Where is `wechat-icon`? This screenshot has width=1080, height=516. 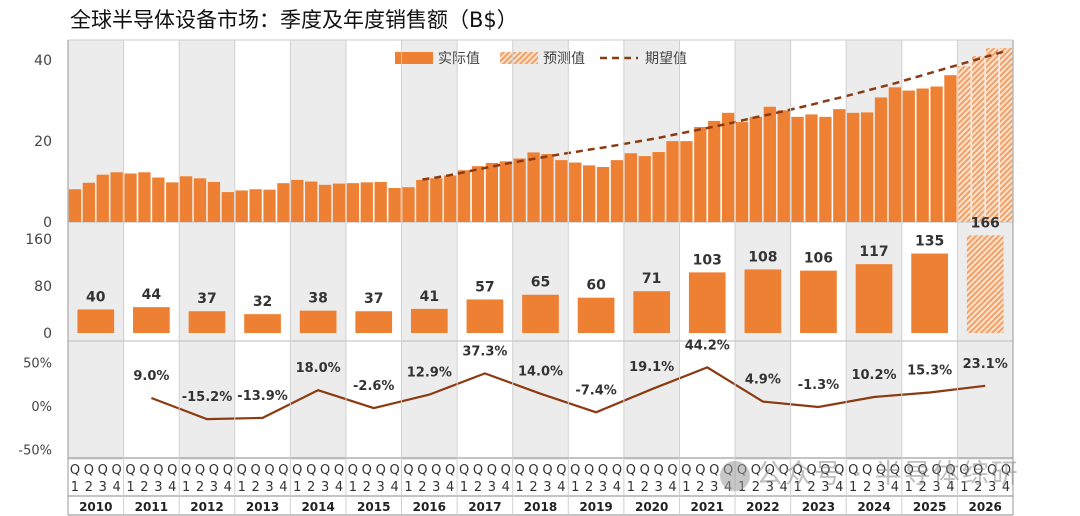
wechat-icon is located at coordinates (735, 475).